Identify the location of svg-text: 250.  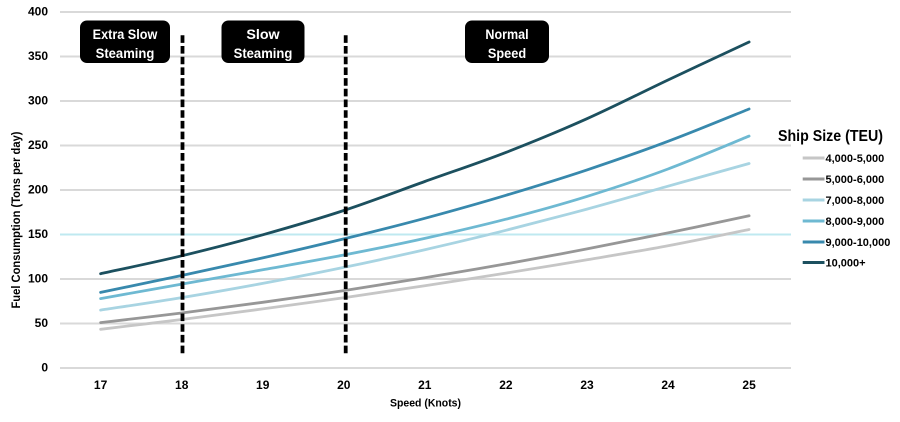
(38, 145).